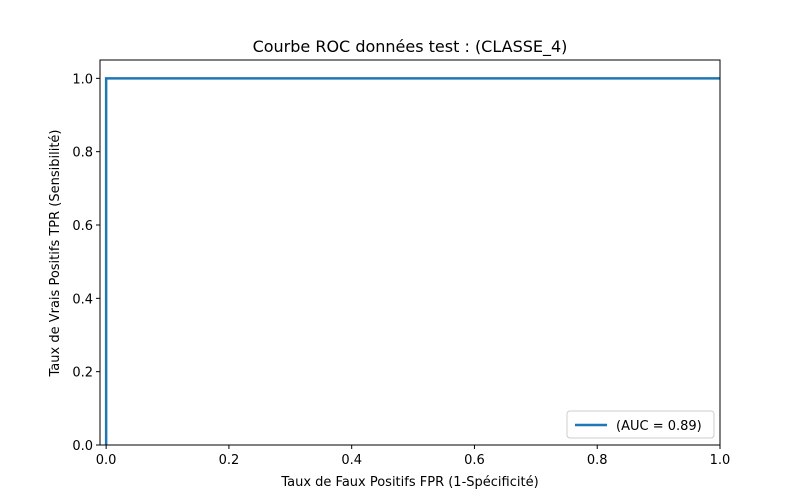 This screenshot has height=500, width=800. I want to click on y-tick-label-3: 0.6, so click(82, 226).